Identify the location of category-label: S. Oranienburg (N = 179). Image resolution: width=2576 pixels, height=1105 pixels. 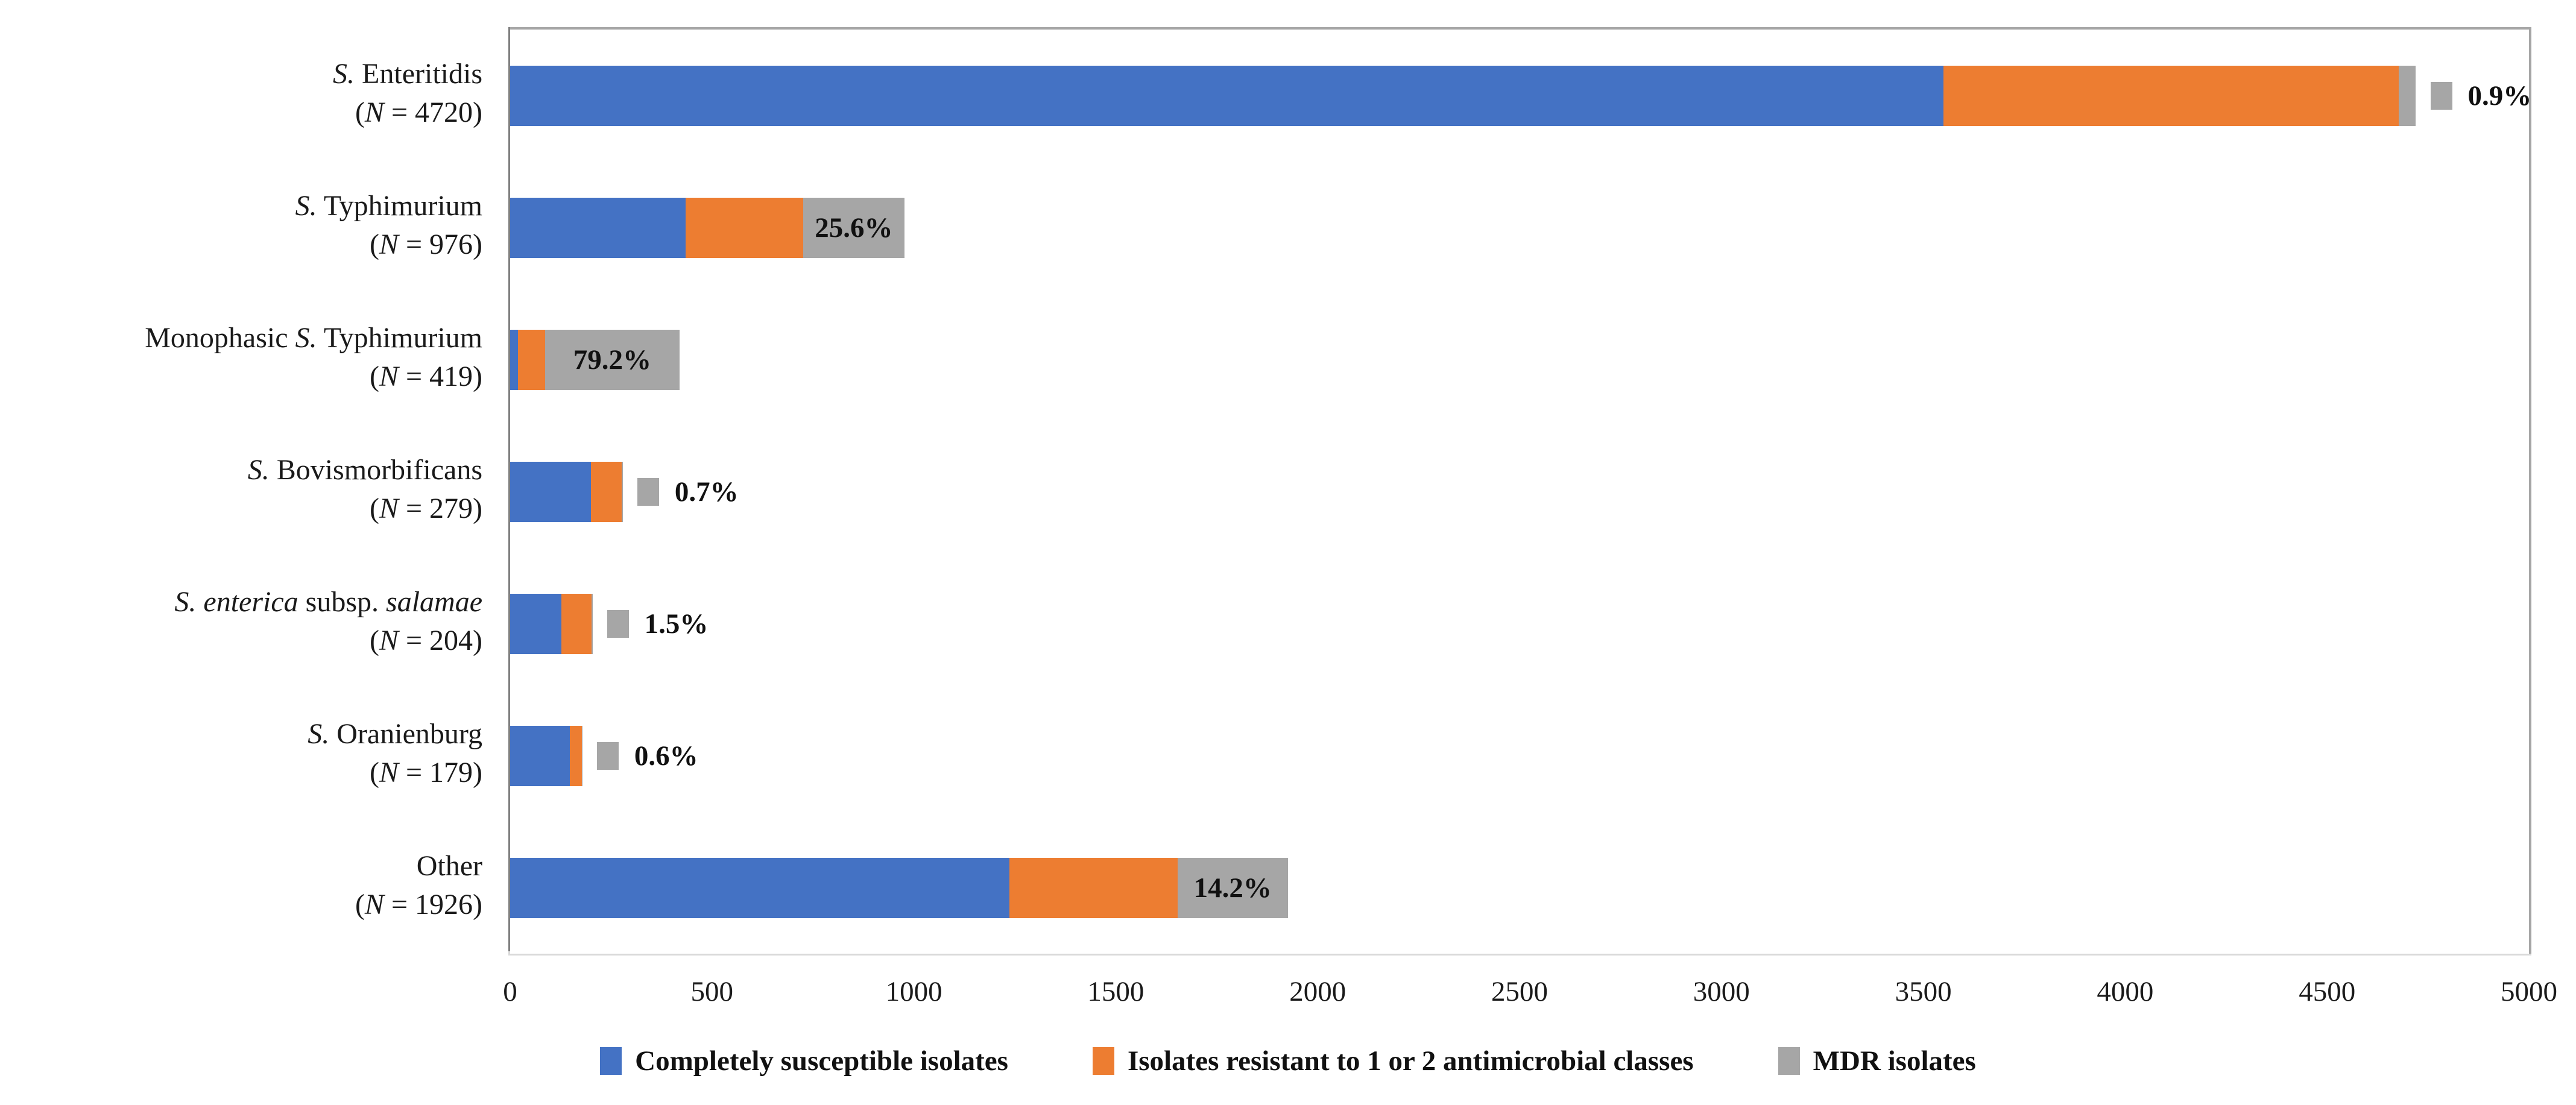
(241, 753).